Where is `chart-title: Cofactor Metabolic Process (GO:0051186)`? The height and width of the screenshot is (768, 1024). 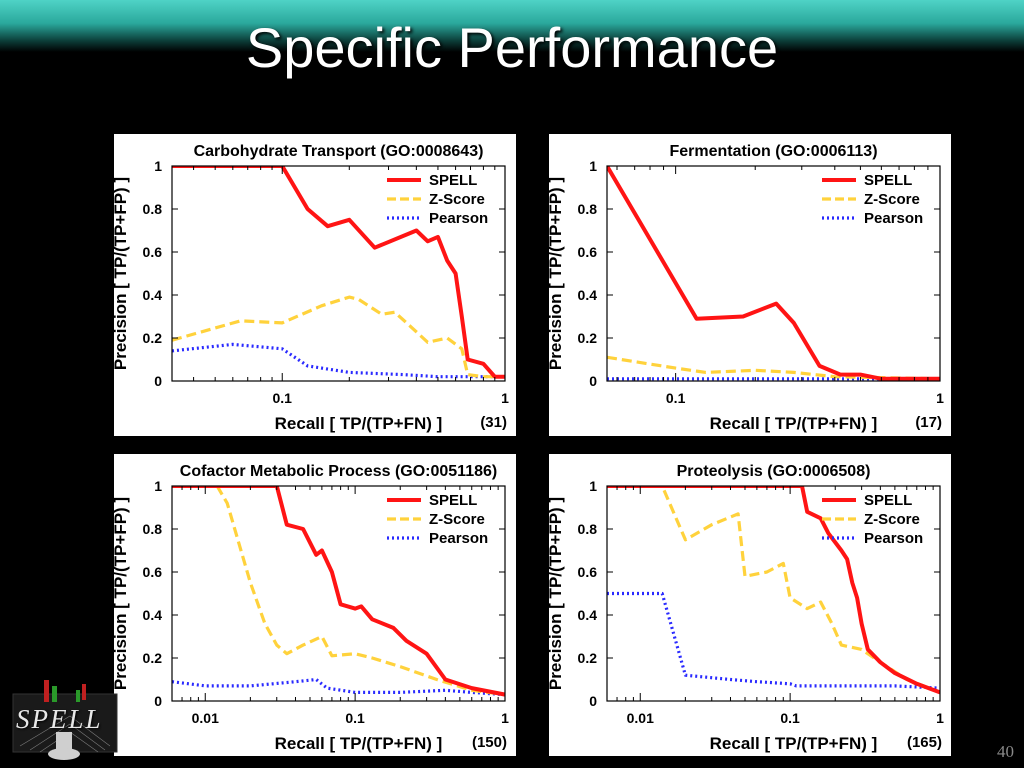
chart-title: Cofactor Metabolic Process (GO:0051186) is located at coordinates (338, 471).